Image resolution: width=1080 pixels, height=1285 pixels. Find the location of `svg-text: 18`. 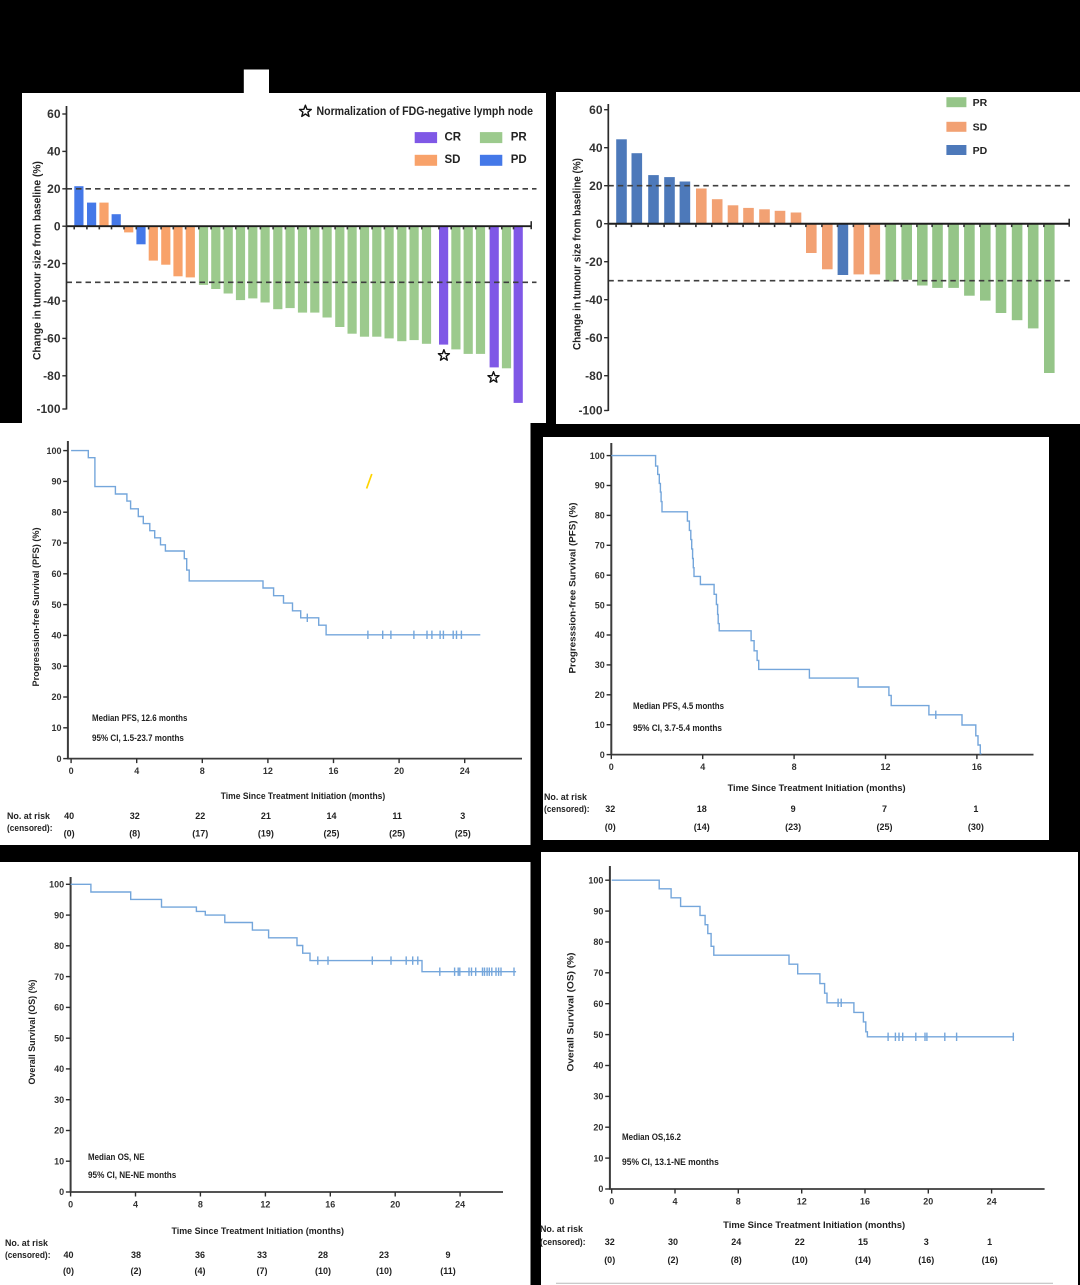

svg-text: 18 is located at coordinates (702, 809).